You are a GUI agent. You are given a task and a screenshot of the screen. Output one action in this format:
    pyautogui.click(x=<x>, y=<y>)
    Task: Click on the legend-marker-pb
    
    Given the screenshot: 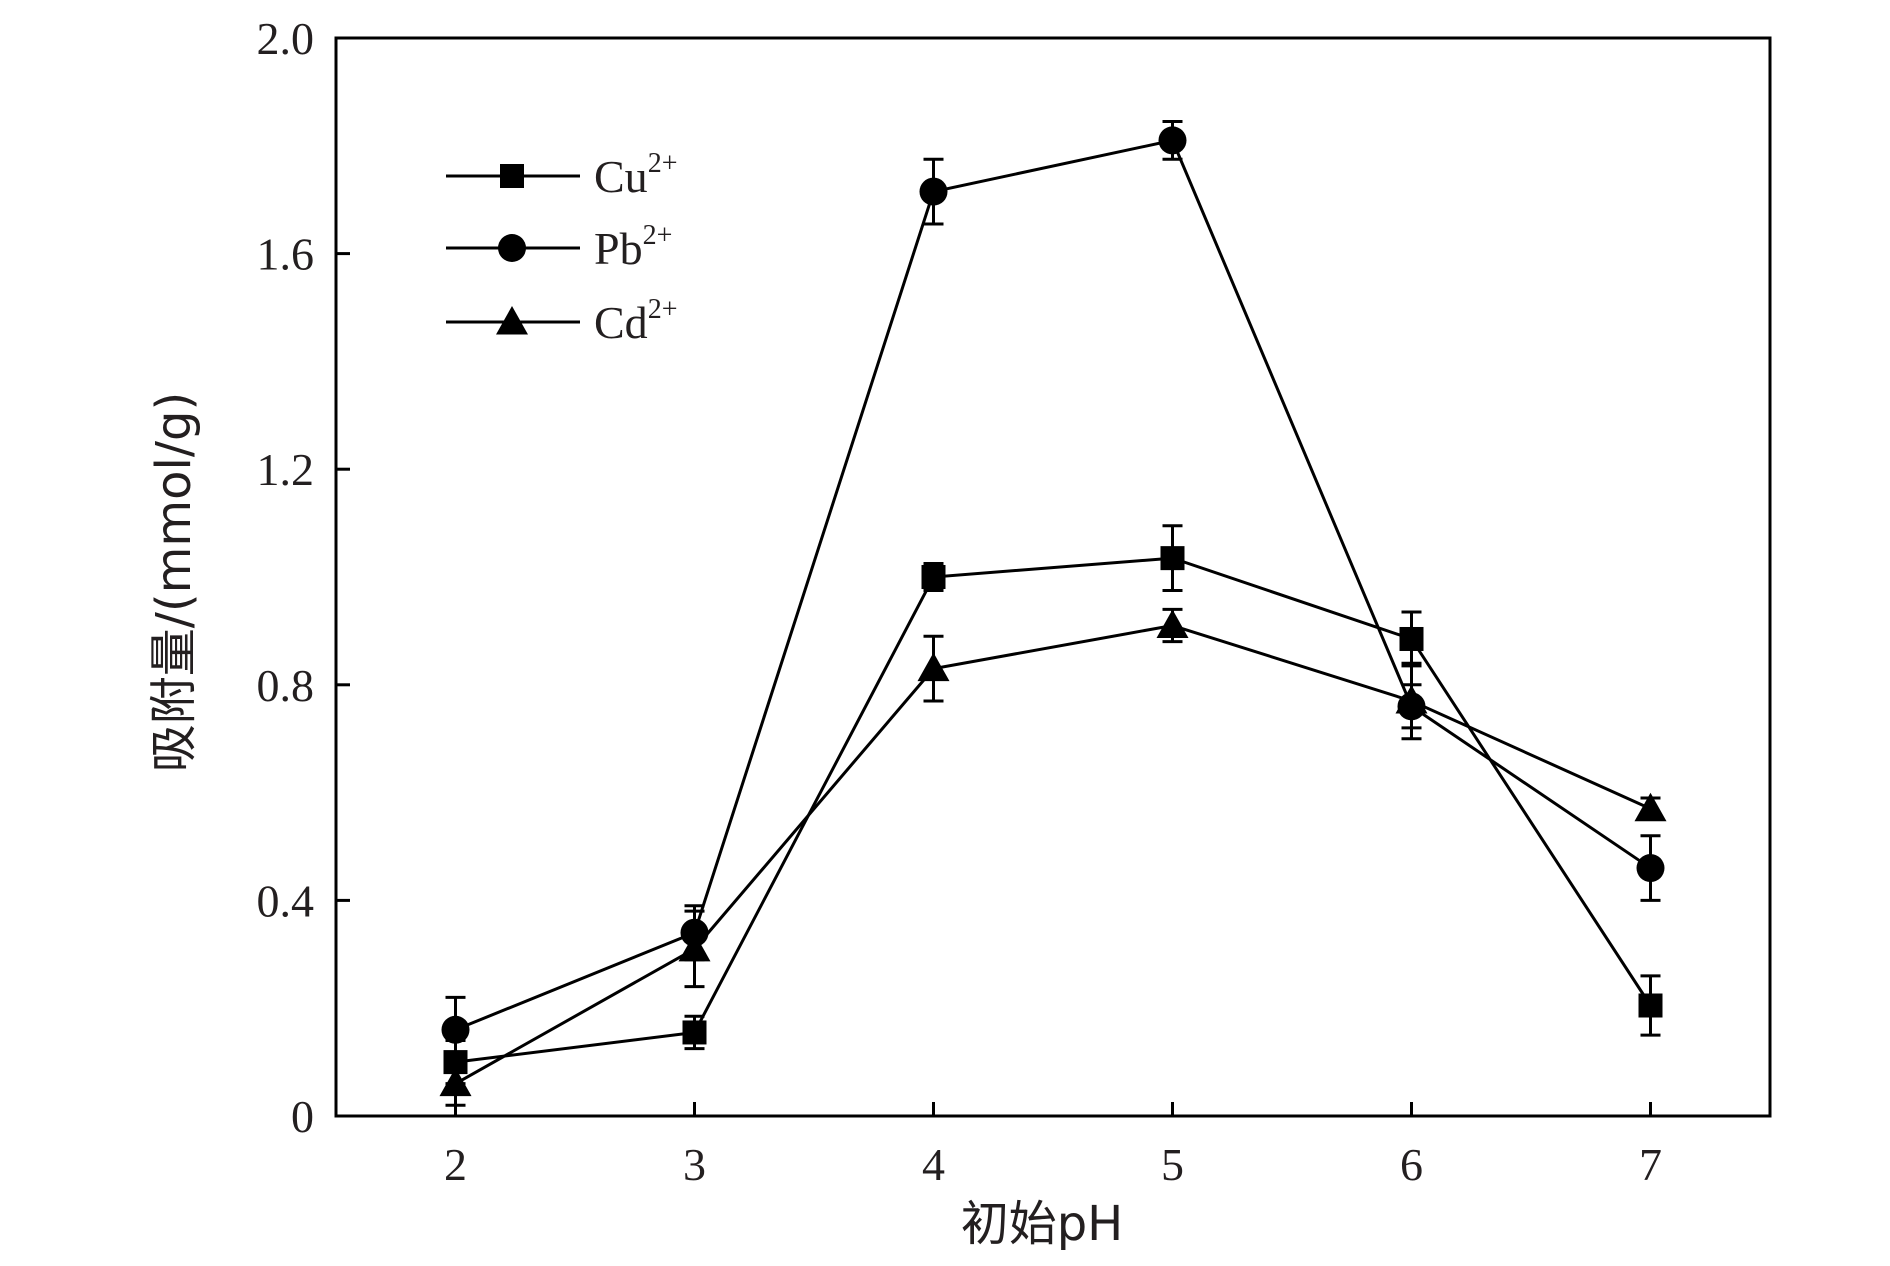 What is the action you would take?
    pyautogui.click(x=512, y=248)
    